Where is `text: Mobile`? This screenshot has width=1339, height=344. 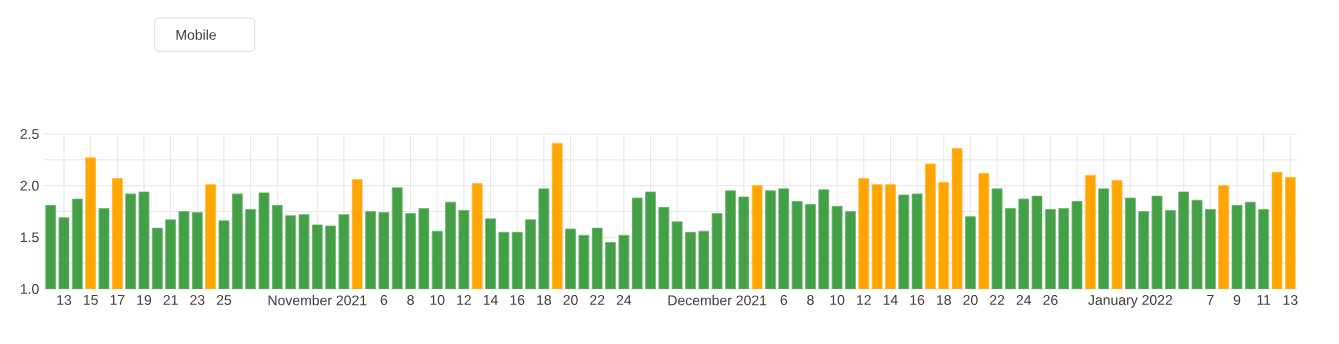 text: Mobile is located at coordinates (196, 34).